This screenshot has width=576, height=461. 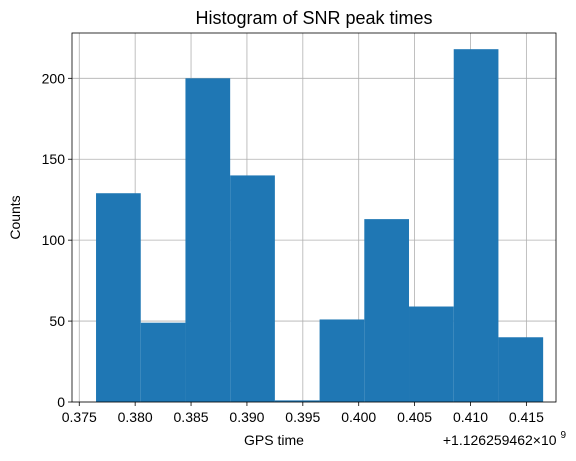 I want to click on y-axis-label: Counts, so click(x=15, y=217).